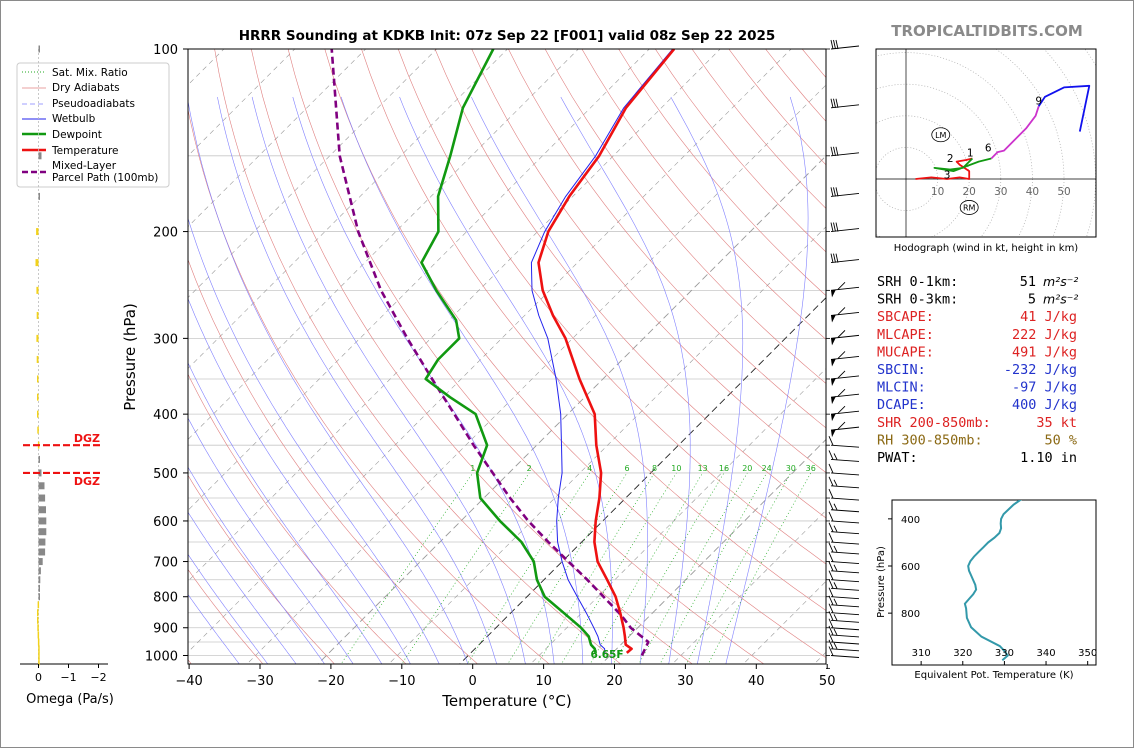 The width and height of the screenshot is (1134, 748). I want to click on y-tick-label: 500, so click(165, 474).